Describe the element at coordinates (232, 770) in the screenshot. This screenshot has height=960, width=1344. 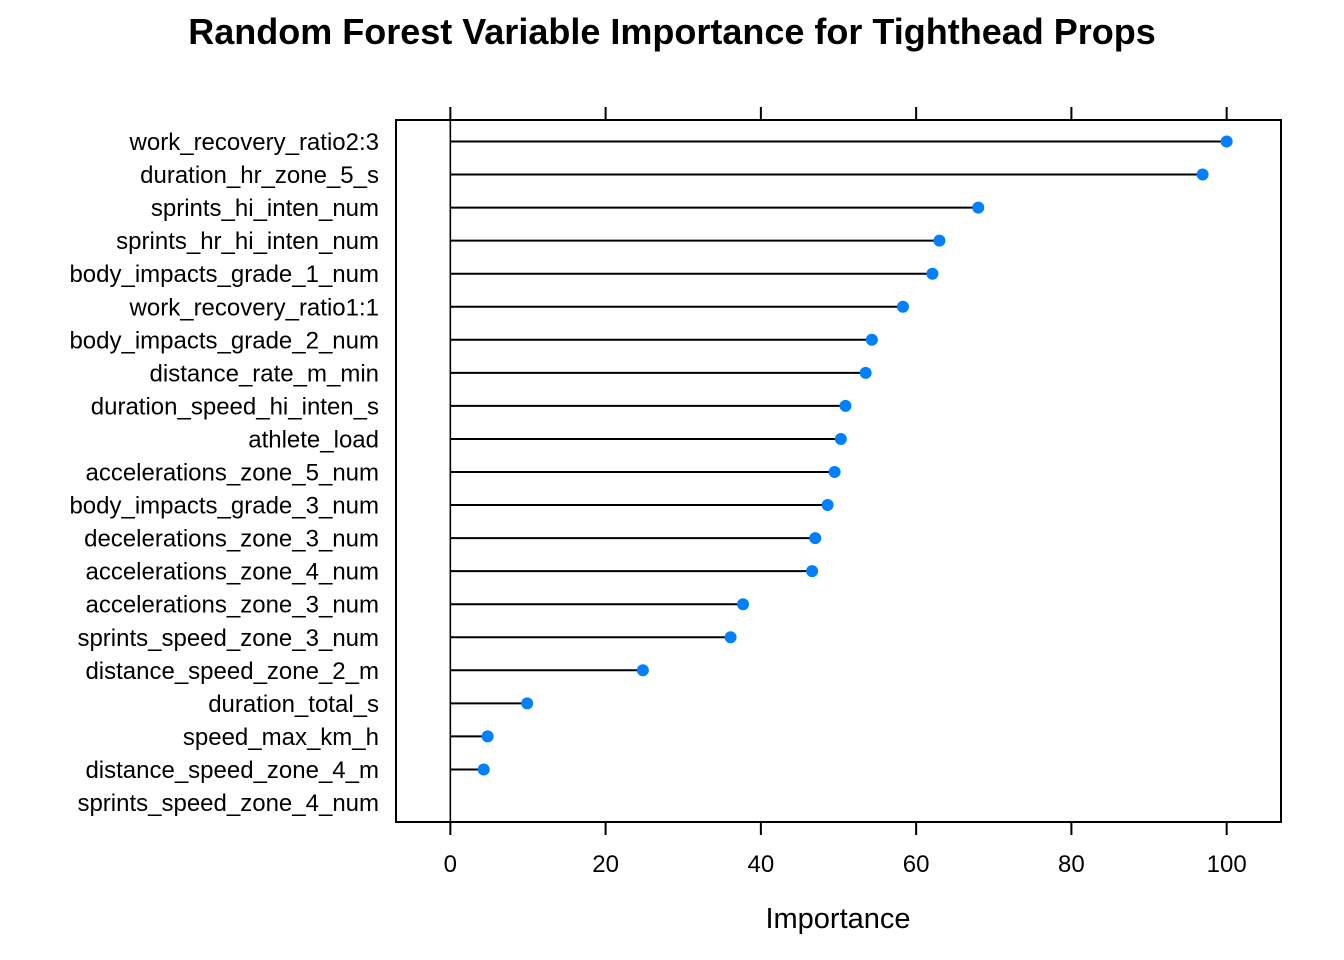
I see `category-label: distance_speed_zone_4_m` at that location.